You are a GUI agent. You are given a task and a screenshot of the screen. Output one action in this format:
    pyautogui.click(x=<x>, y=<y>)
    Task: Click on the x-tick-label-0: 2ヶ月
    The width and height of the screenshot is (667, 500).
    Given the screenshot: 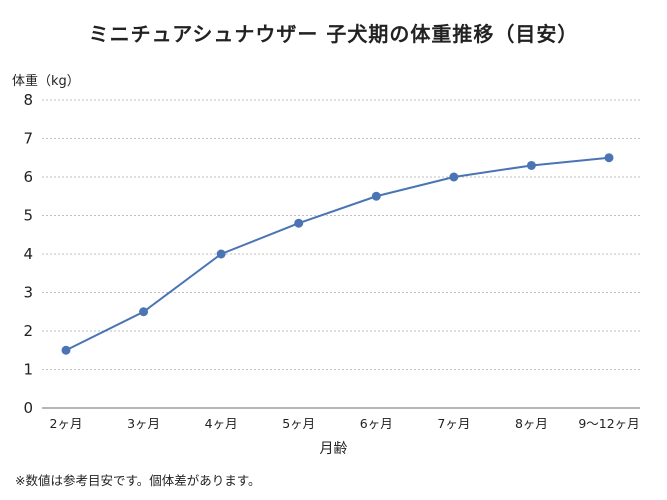 What is the action you would take?
    pyautogui.click(x=66, y=423)
    